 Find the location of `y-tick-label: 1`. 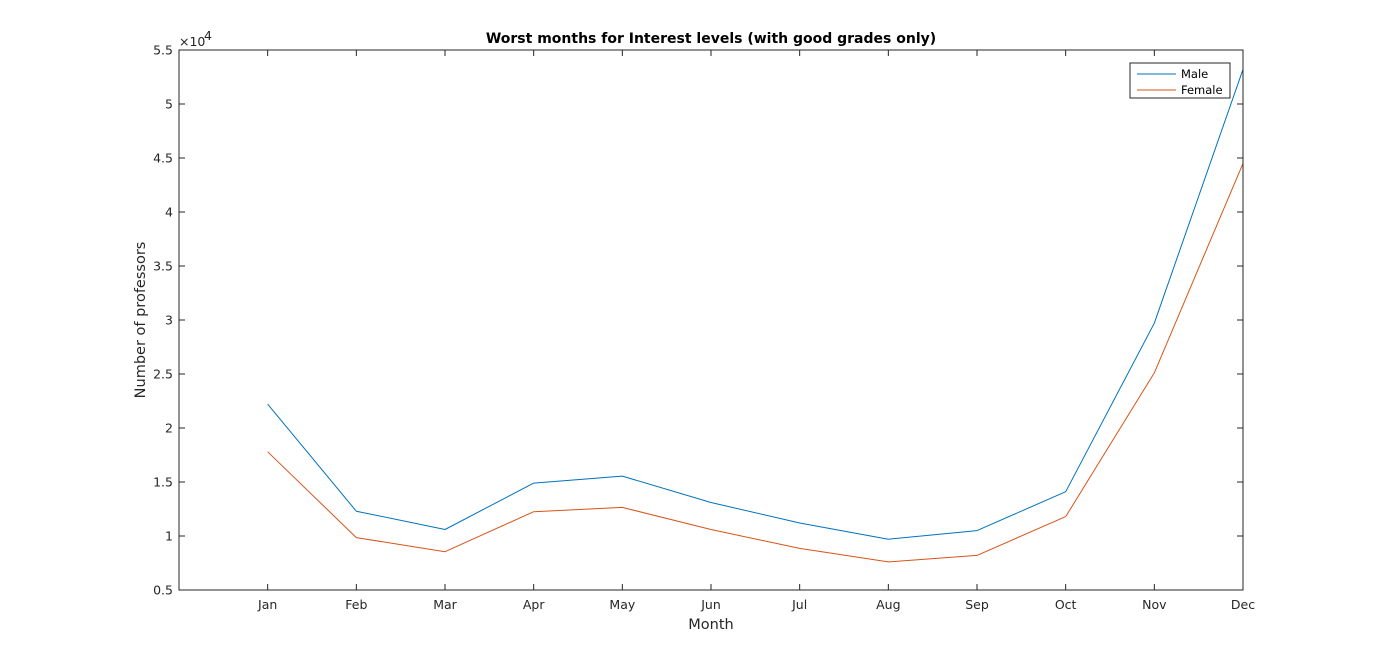

y-tick-label: 1 is located at coordinates (169, 536).